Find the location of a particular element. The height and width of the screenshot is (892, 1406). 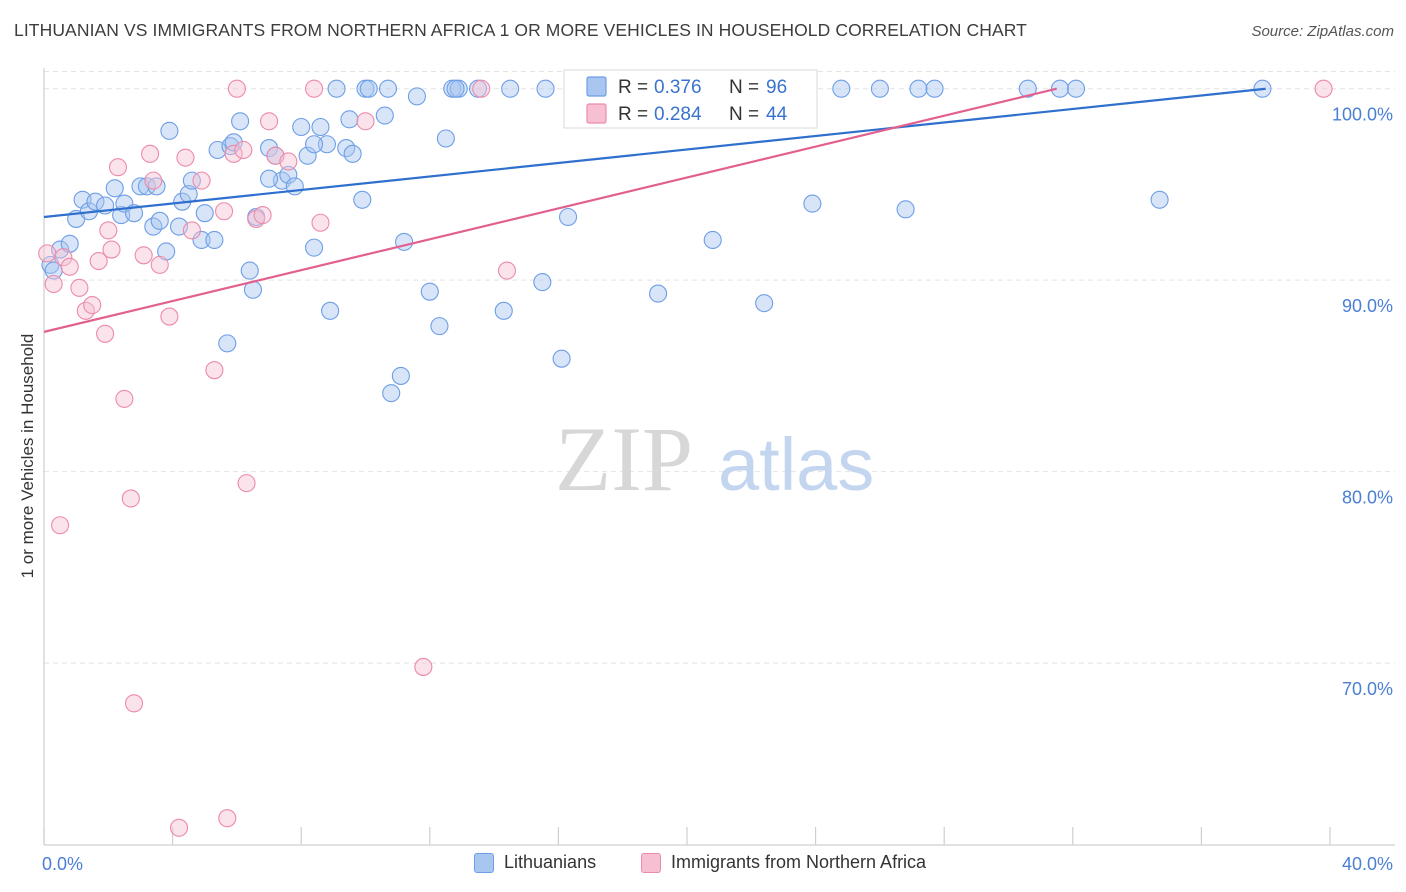

watermark-zip: ZIP is located at coordinates (624, 459).